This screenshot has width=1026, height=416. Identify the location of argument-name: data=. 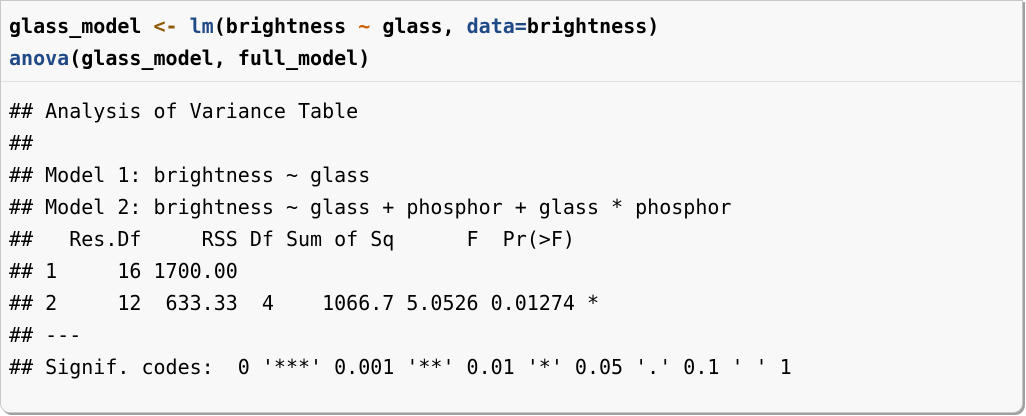
(496, 26).